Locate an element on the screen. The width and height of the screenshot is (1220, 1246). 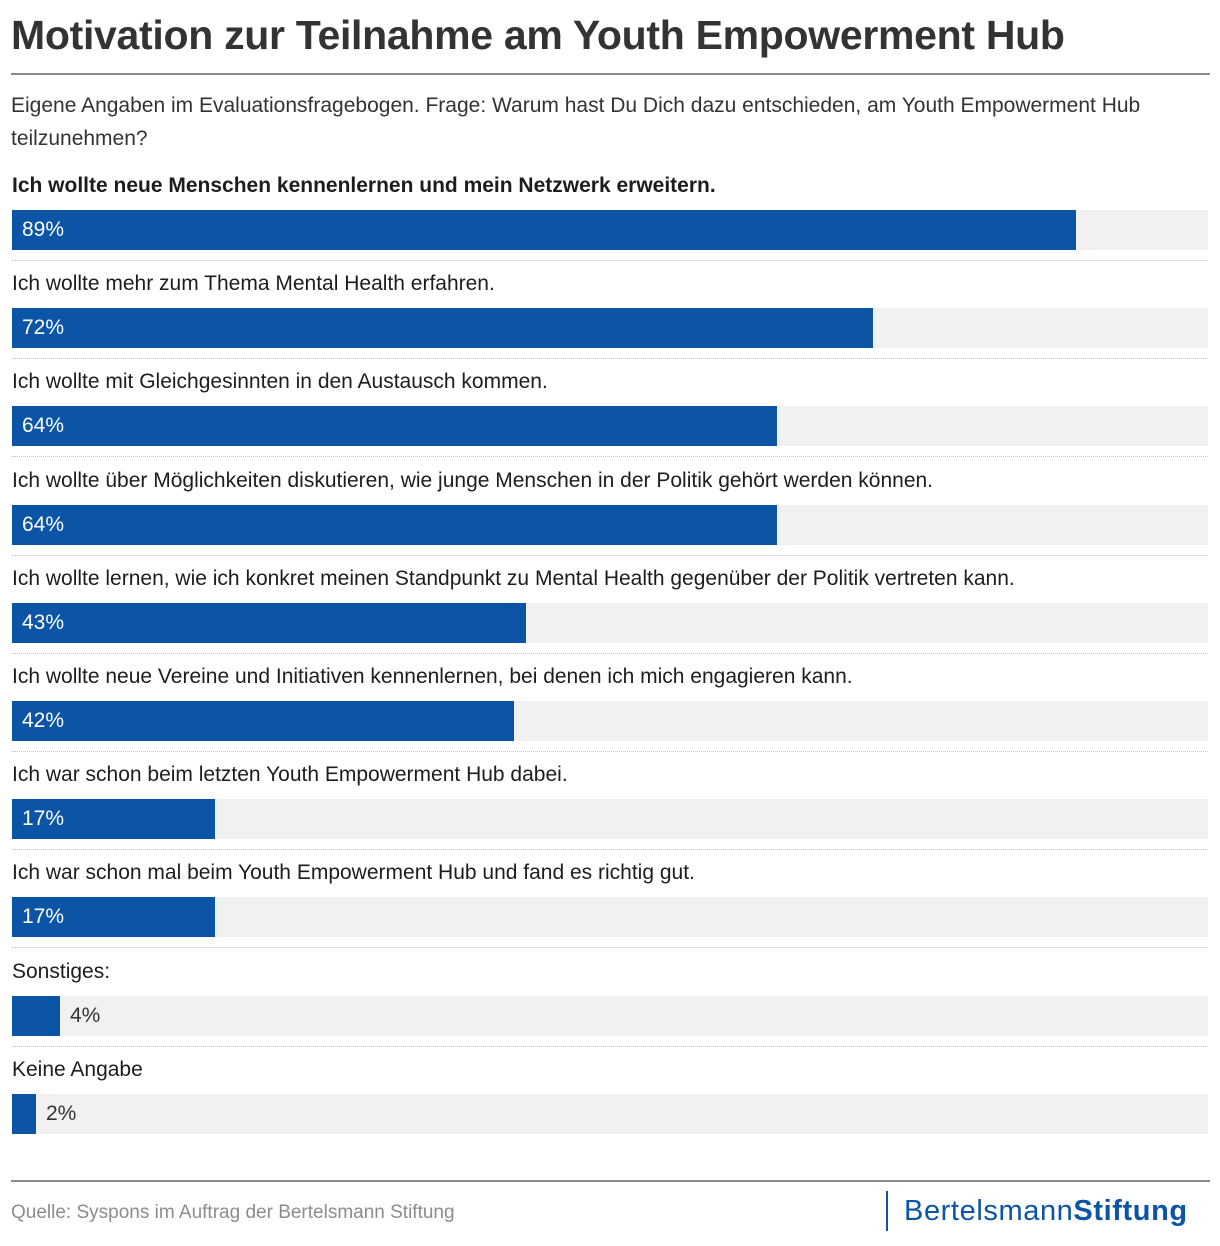
bertelsmann-stiftung-logo: BertelsmannStiftung is located at coordinates (1037, 1211).